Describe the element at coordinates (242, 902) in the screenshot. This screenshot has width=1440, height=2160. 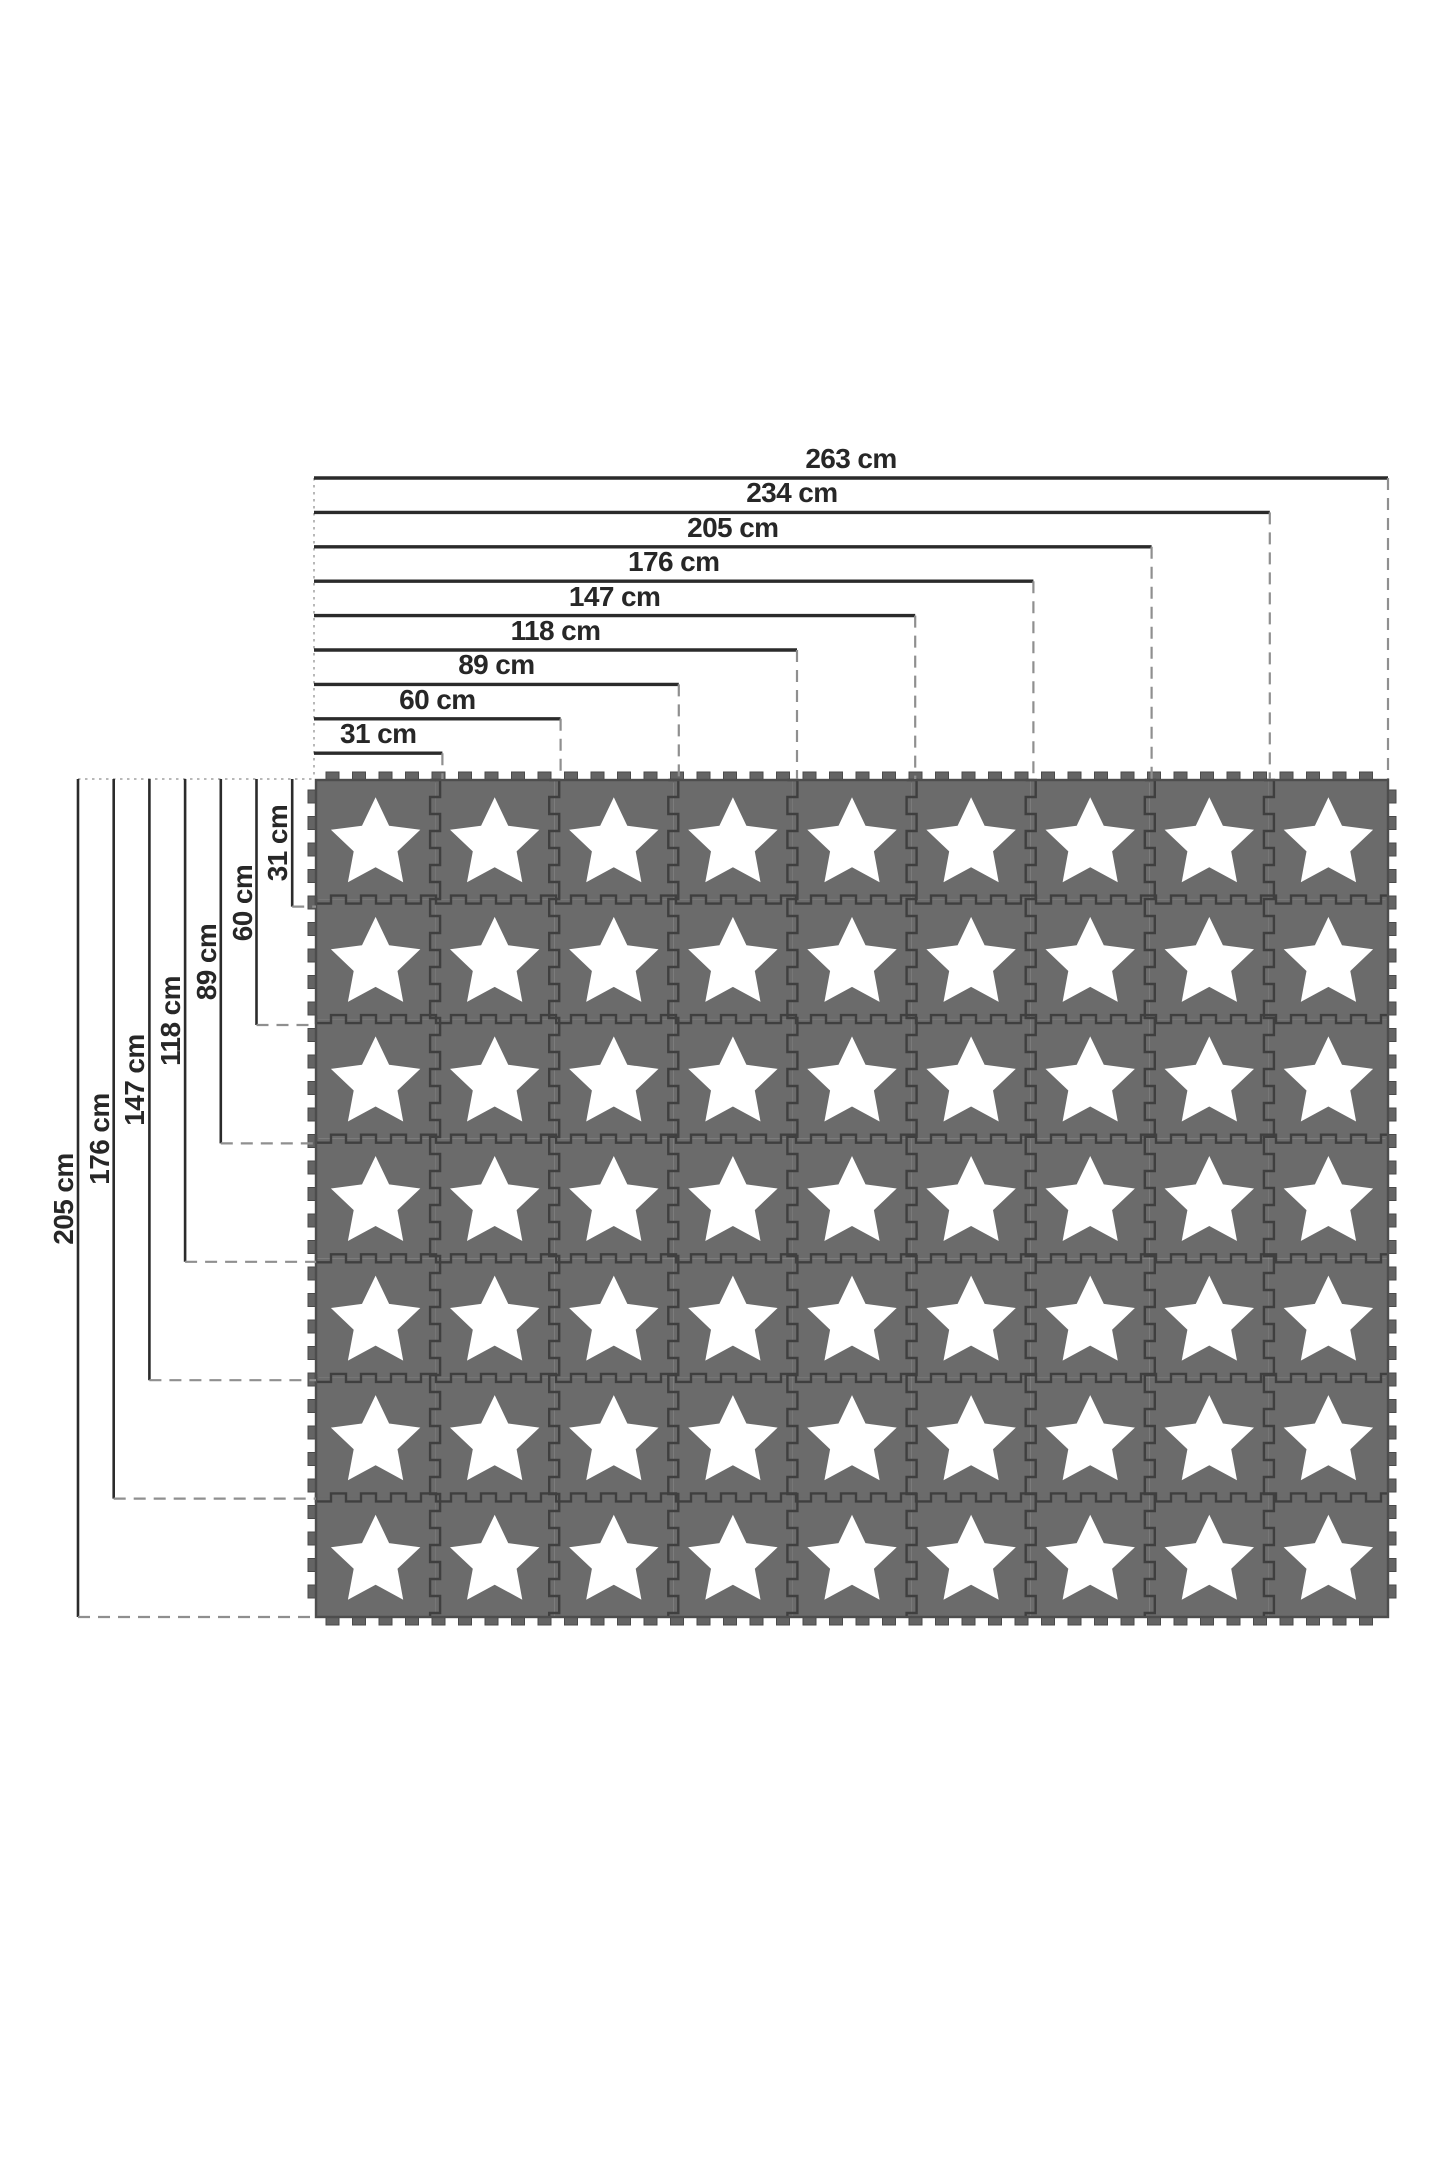
I see `height-dimension-label: 60 cm` at that location.